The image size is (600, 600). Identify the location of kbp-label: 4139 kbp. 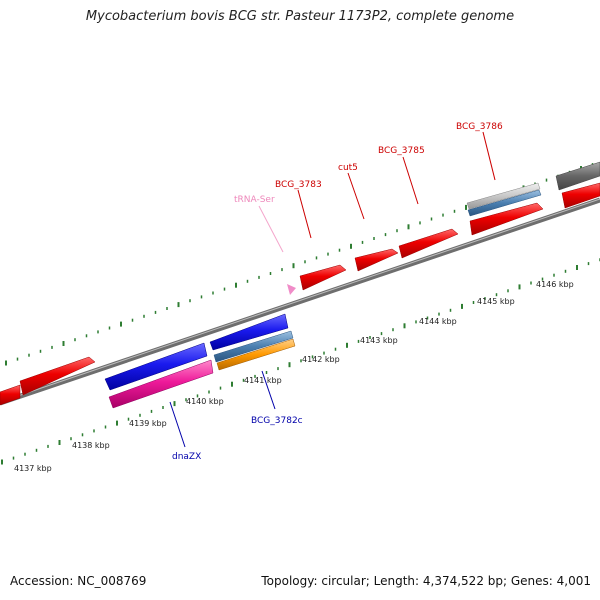
(148, 423).